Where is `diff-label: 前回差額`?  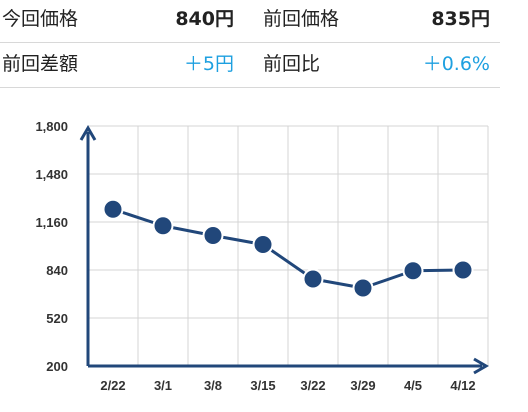 diff-label: 前回差額 is located at coordinates (40, 64).